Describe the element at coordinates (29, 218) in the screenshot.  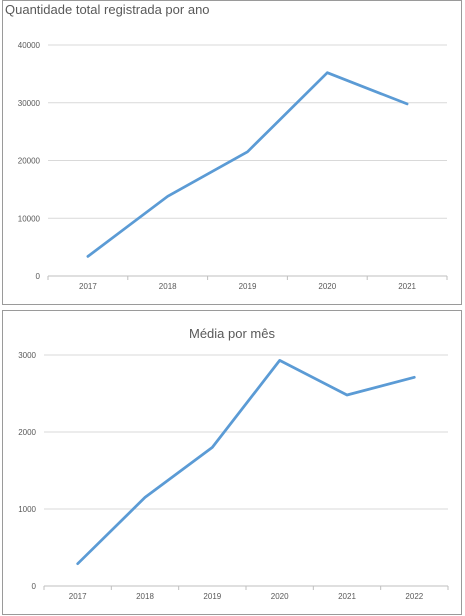
I see `y-tick-label: 10000` at that location.